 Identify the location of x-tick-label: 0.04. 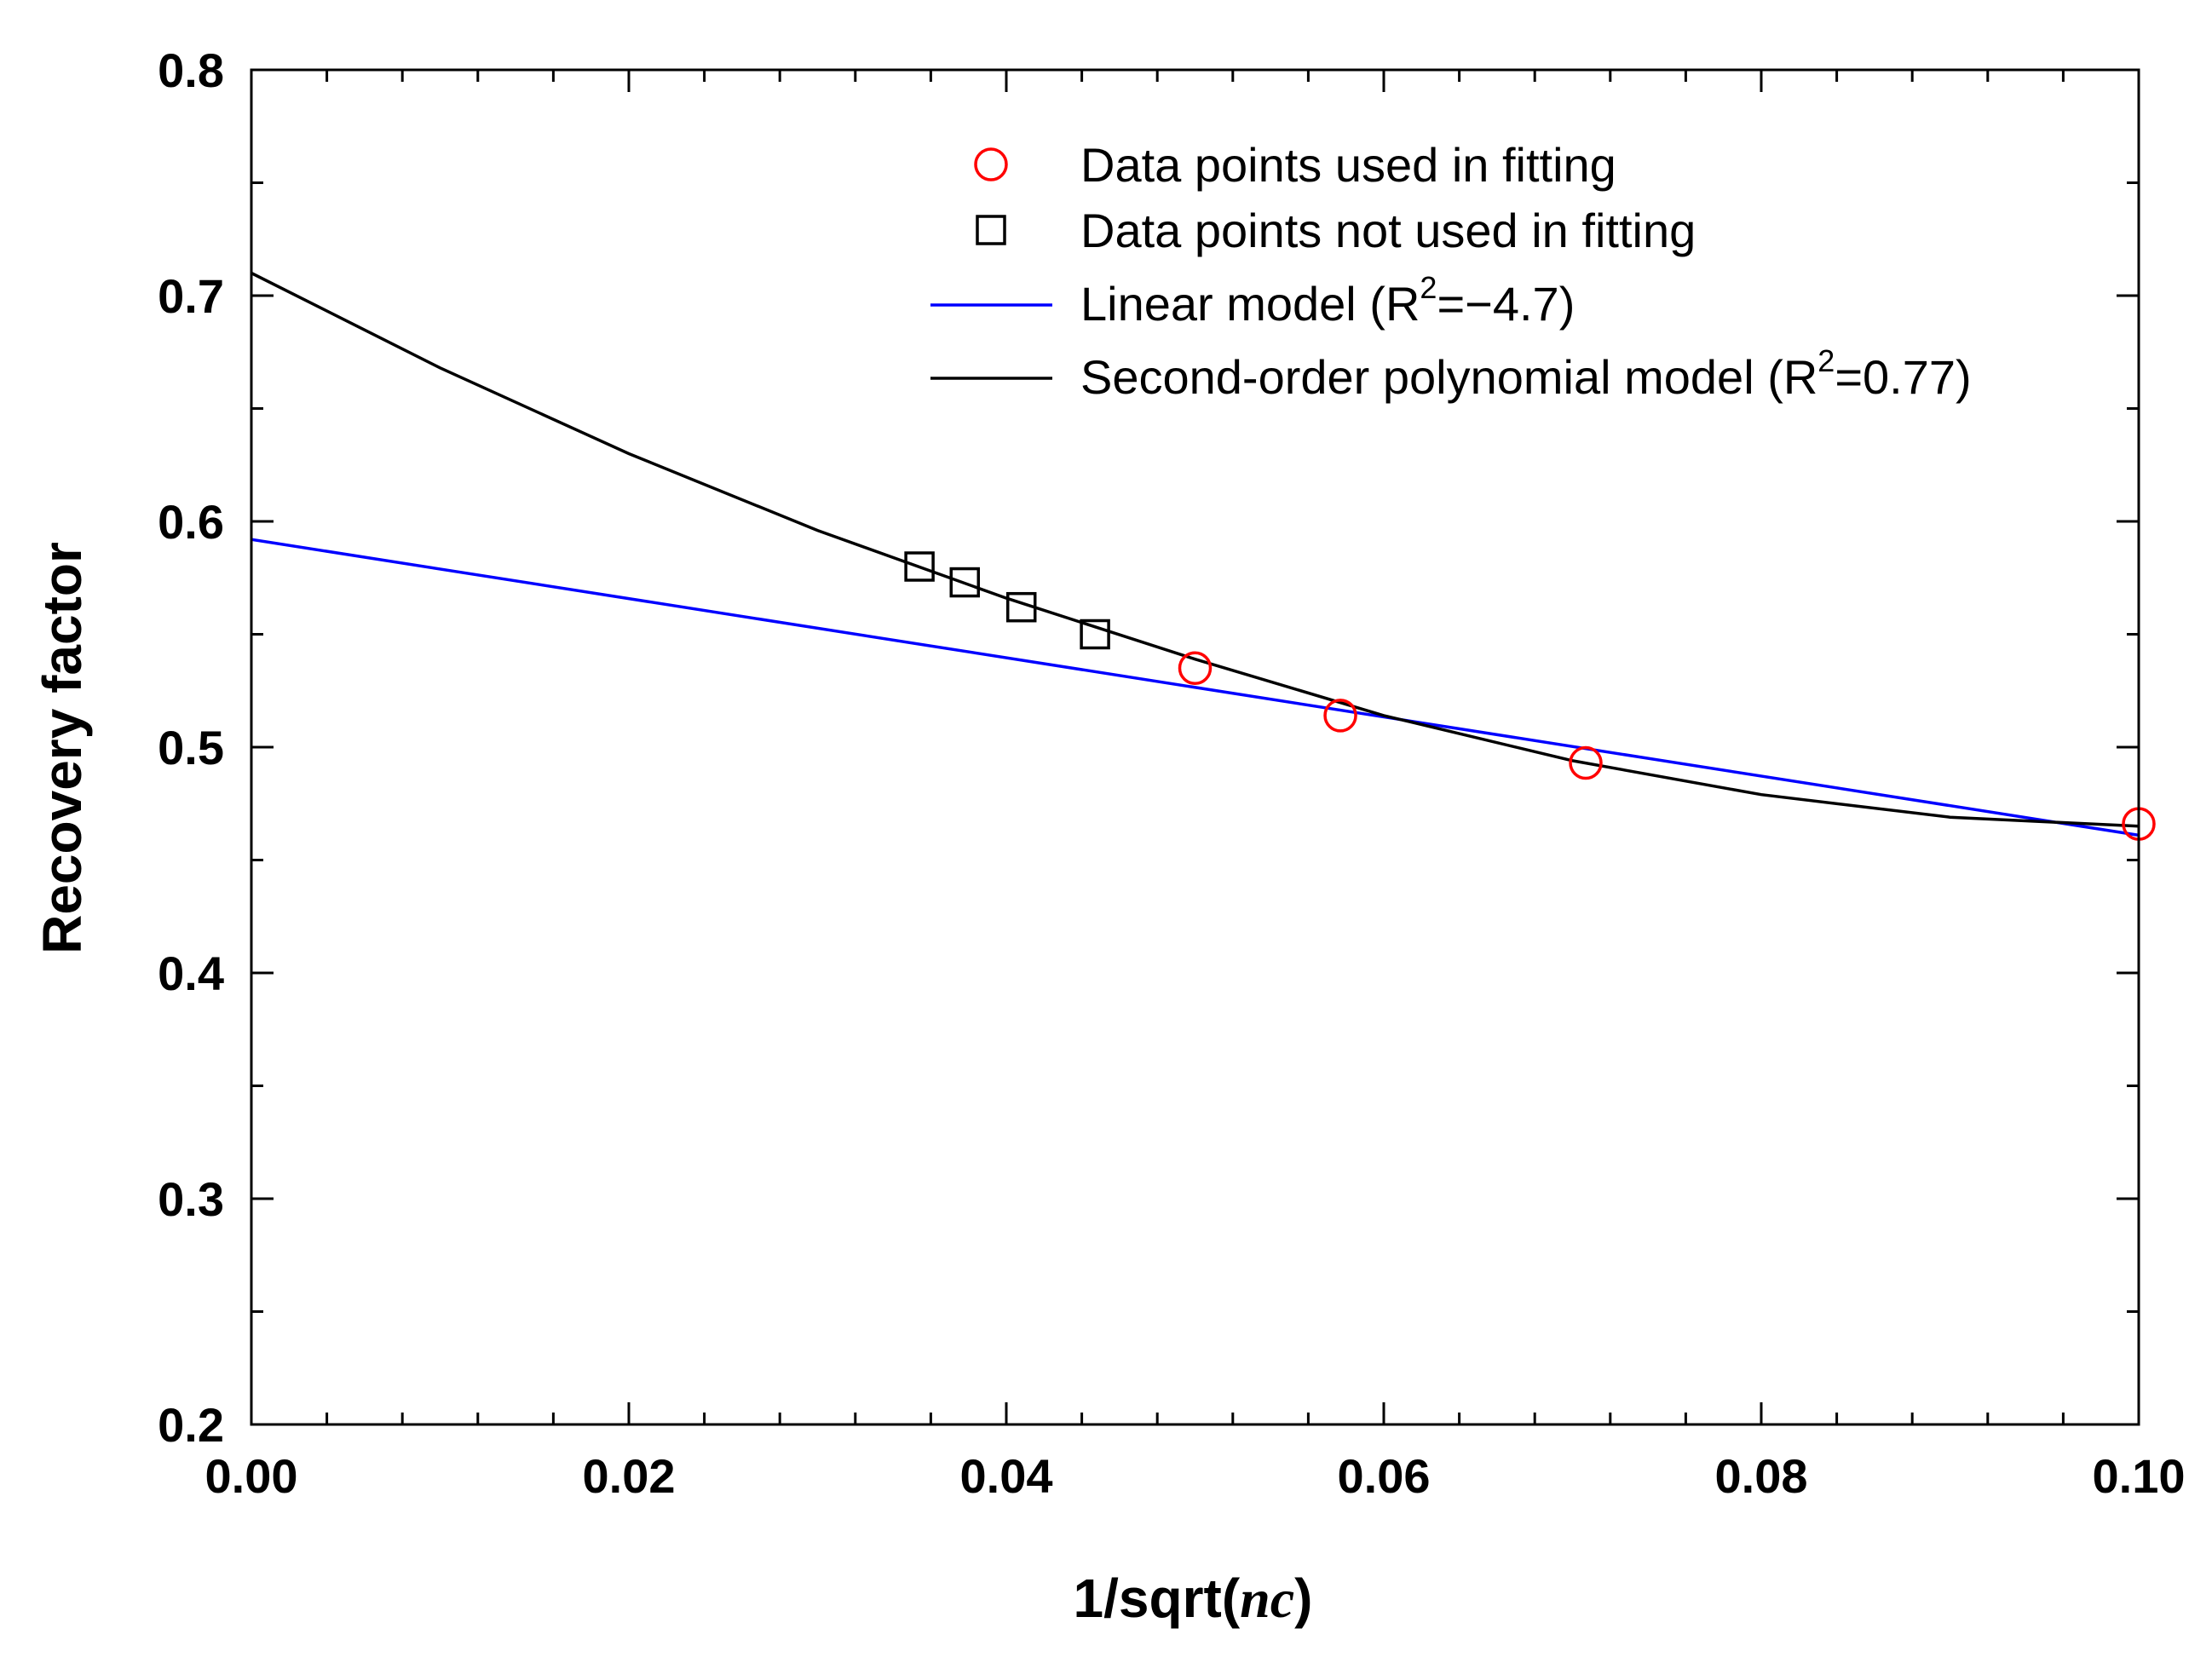
(1006, 1476).